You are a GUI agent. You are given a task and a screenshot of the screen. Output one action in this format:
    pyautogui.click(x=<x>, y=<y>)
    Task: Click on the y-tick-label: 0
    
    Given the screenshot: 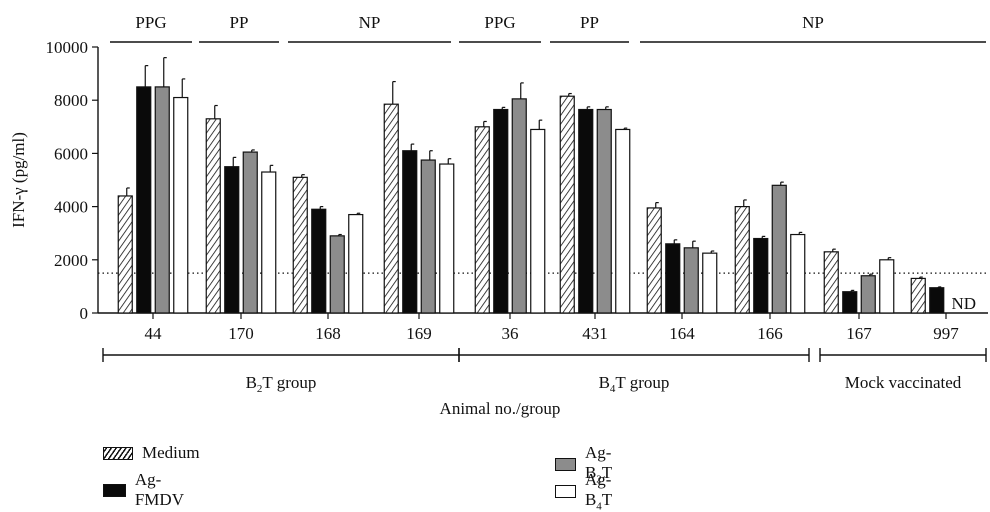 What is the action you would take?
    pyautogui.click(x=84, y=313)
    